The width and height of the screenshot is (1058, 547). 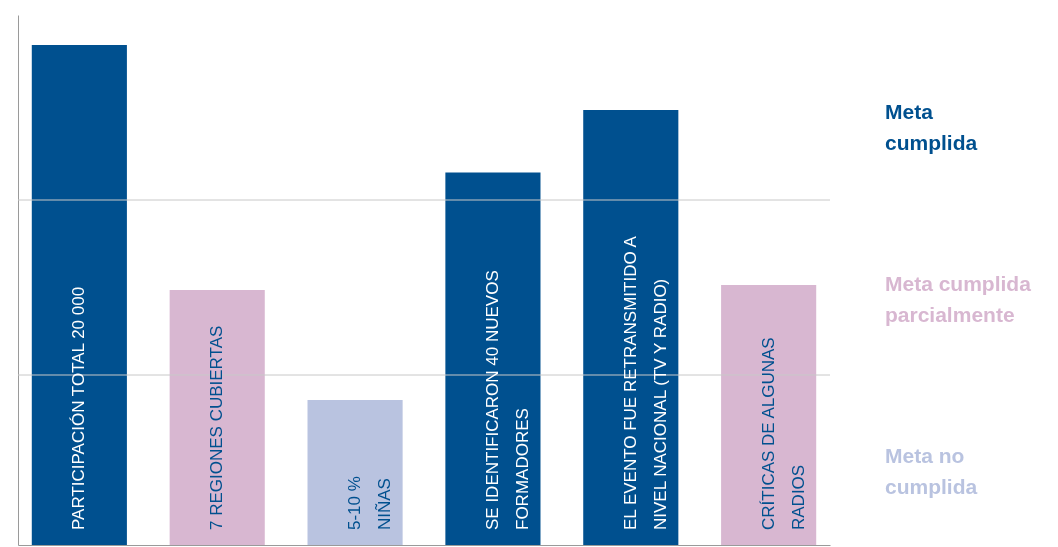 What do you see at coordinates (645, 382) in the screenshot?
I see `x-tick-label: EL EVENTO FUE RETRANSMITIDO A NIVEL NACIONAL (TV Y RADIO)` at bounding box center [645, 382].